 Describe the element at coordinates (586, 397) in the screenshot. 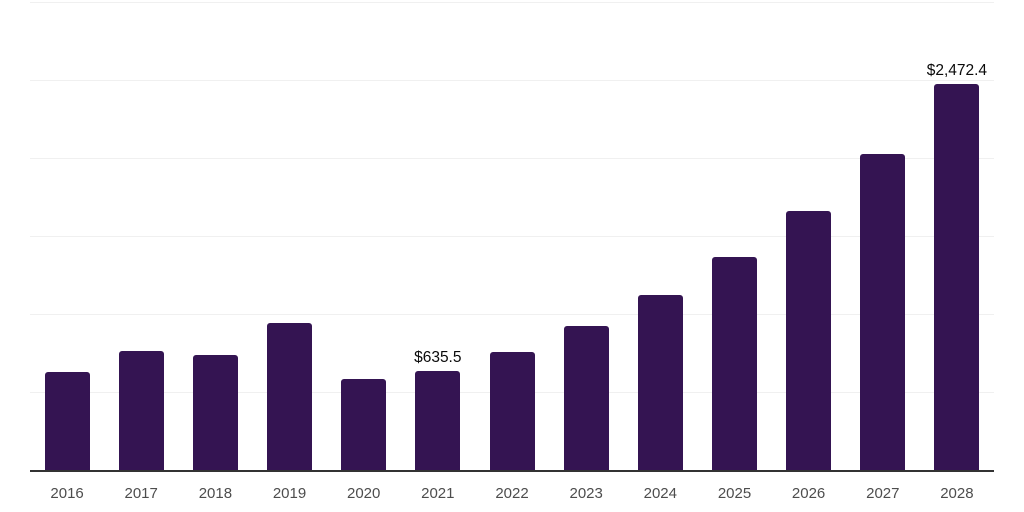

I see `bar-2023` at that location.